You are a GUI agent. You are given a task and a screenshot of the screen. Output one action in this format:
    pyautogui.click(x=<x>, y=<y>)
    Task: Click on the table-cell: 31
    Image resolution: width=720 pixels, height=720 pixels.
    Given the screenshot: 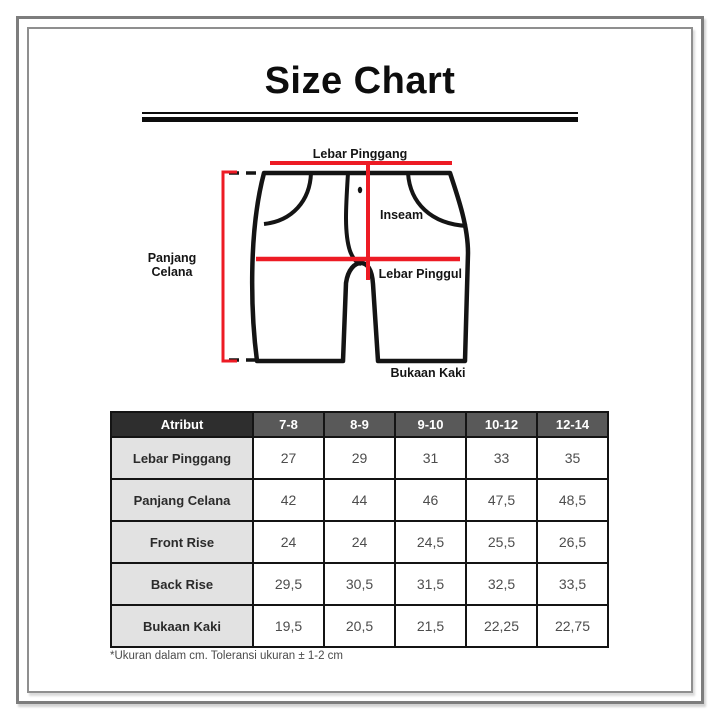 What is the action you would take?
    pyautogui.click(x=430, y=458)
    